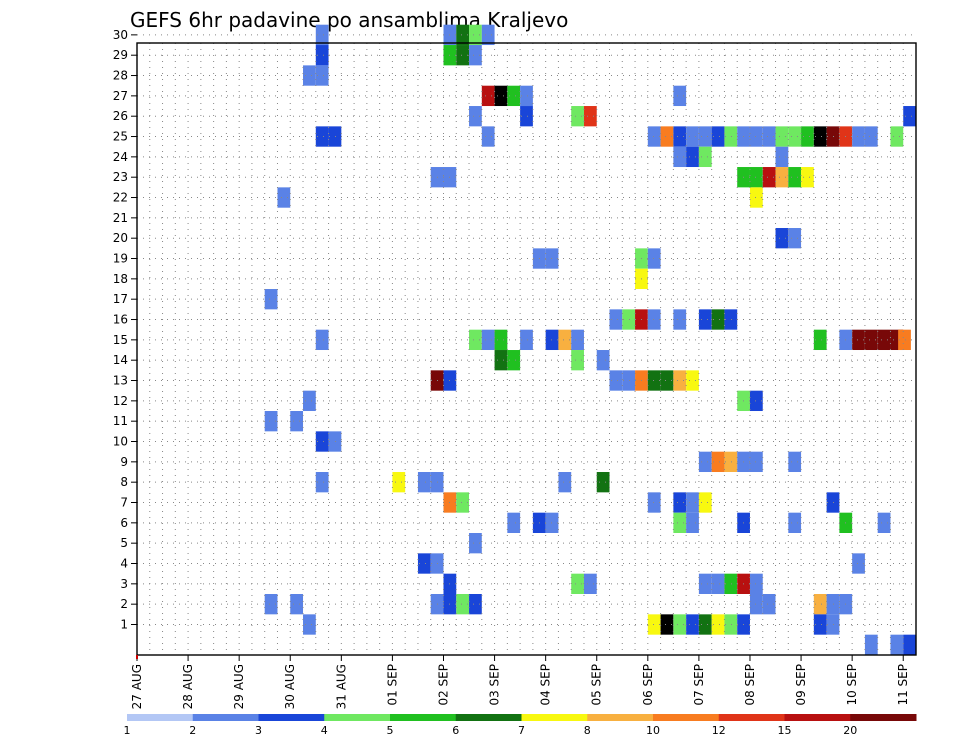 The height and width of the screenshot is (742, 960). Describe the element at coordinates (120, 279) in the screenshot. I see `y-tick-label: 18` at that location.